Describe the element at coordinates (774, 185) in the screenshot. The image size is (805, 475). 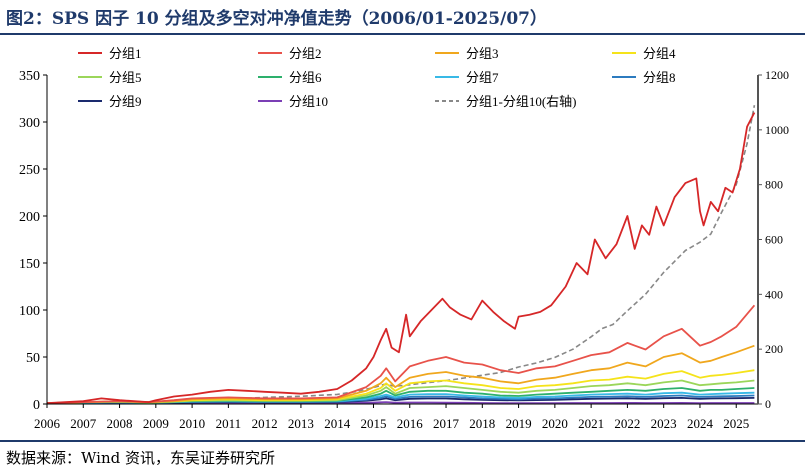
I see `y-right-tick-label: 800` at that location.